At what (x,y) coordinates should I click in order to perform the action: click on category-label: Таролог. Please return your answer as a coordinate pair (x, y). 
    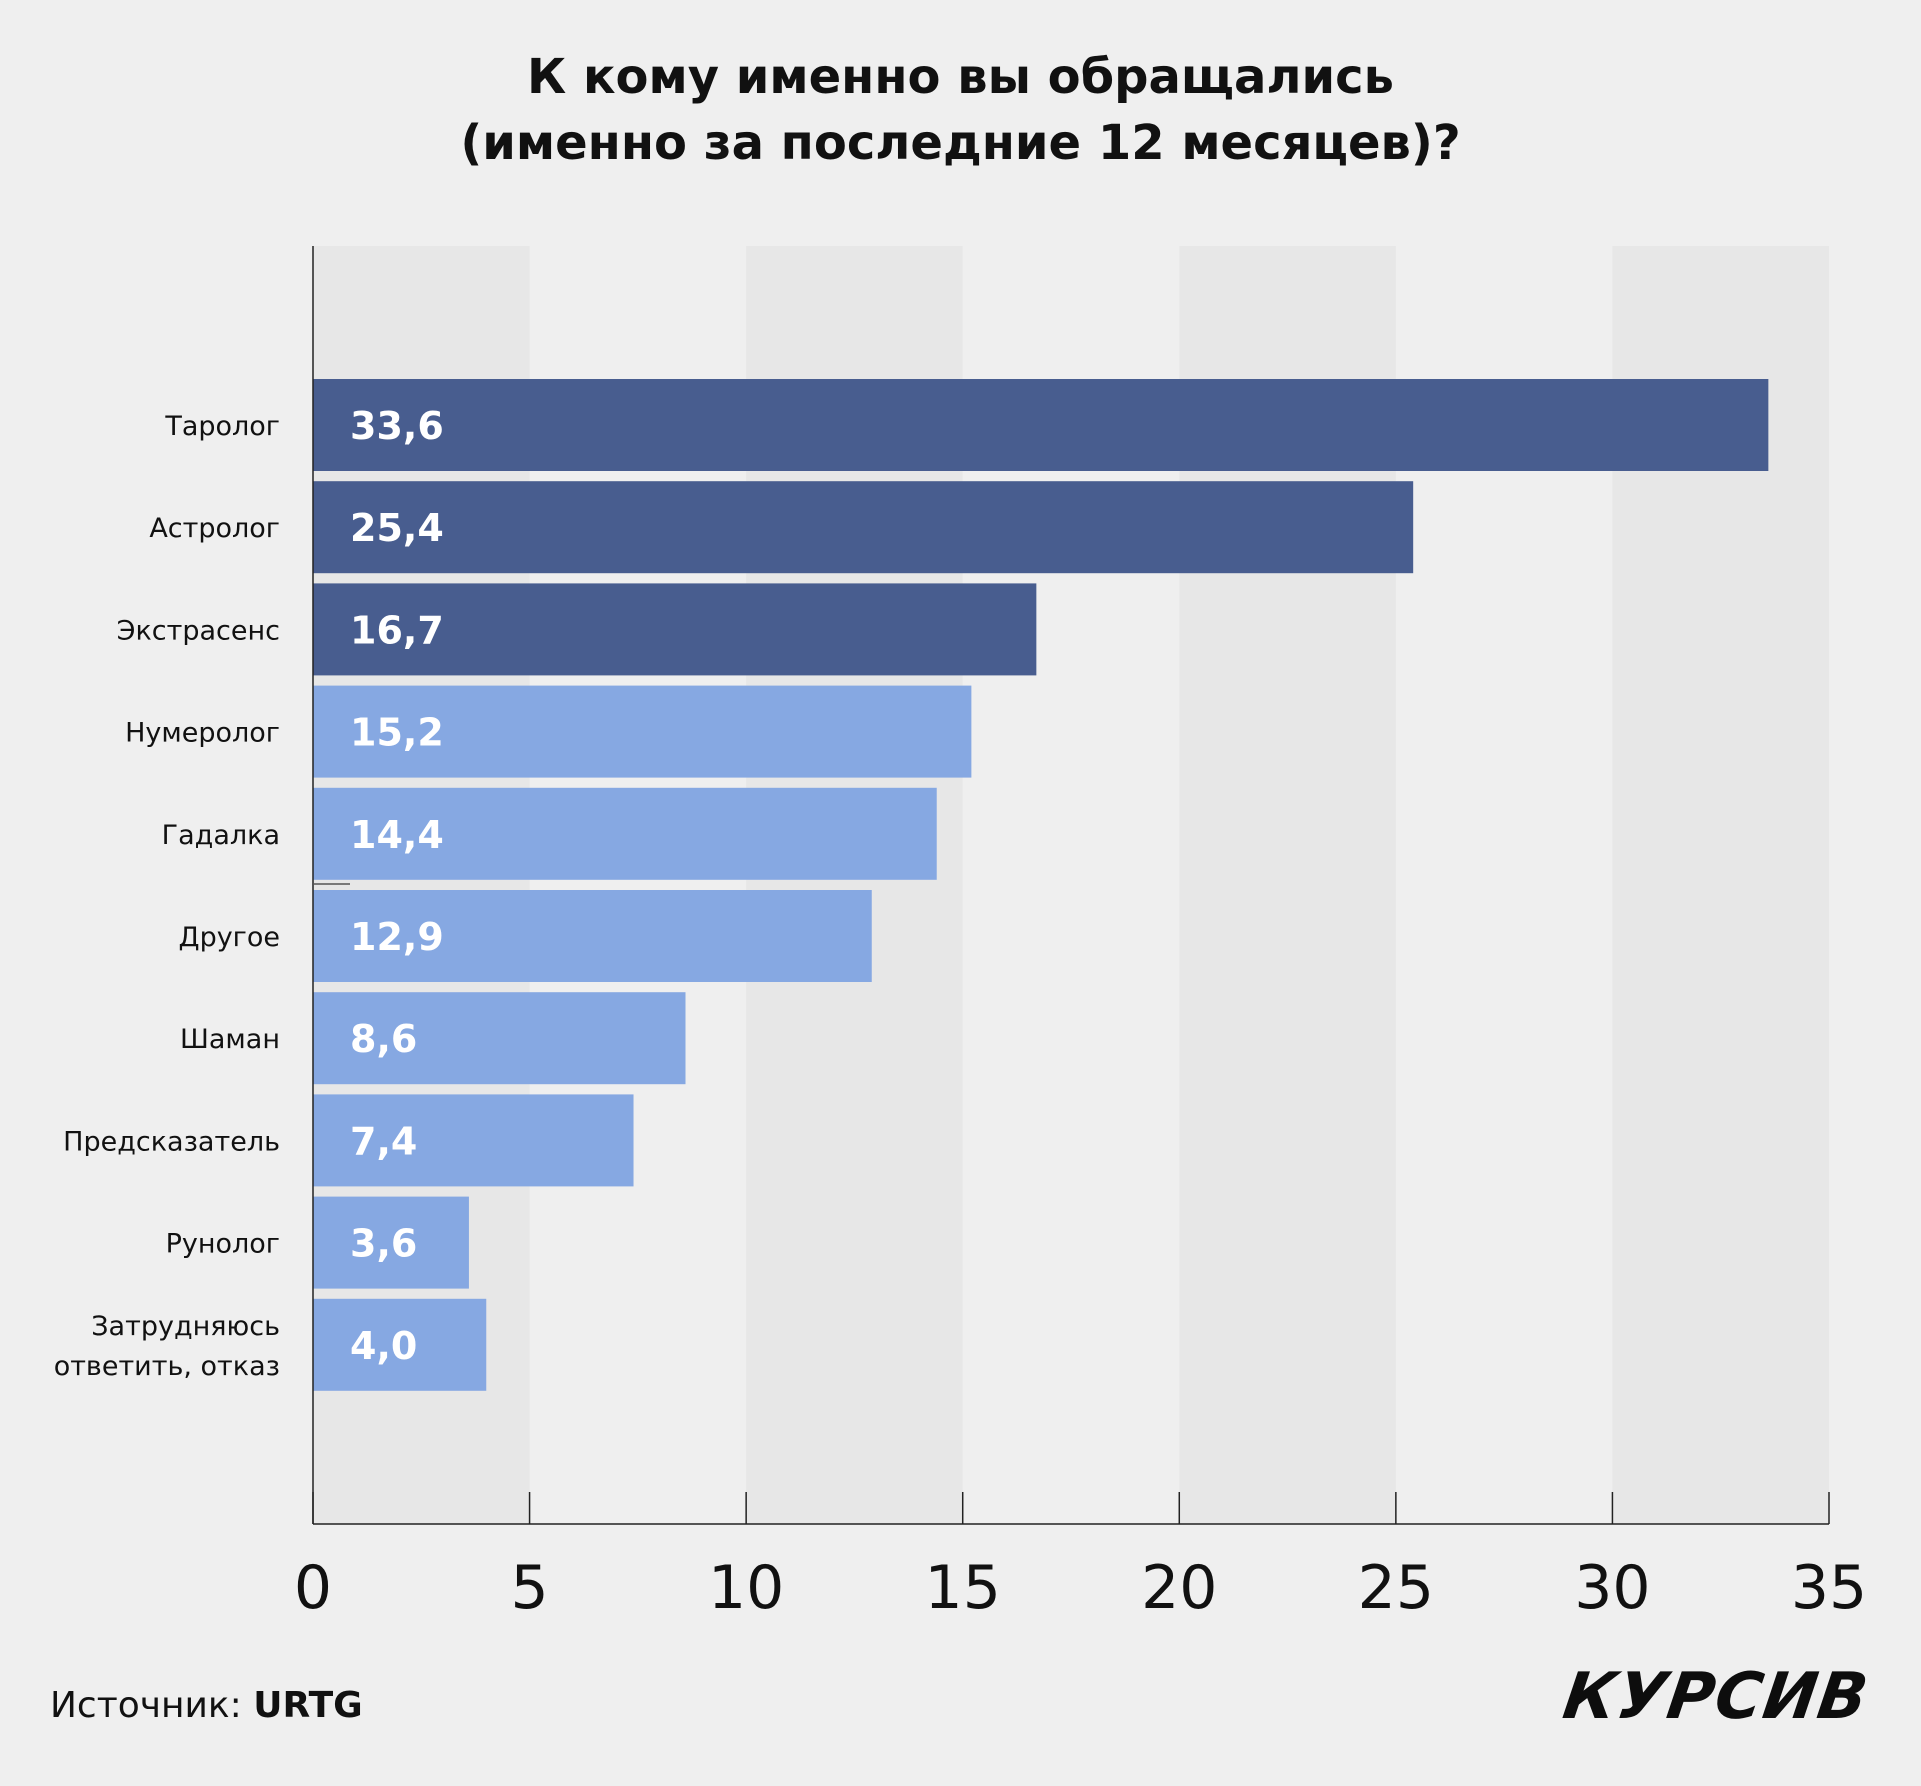
    Looking at the image, I should click on (222, 426).